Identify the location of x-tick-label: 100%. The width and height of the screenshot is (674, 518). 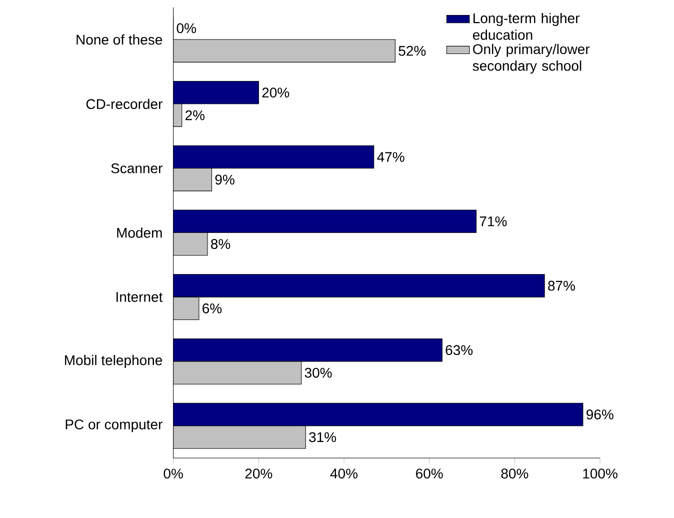
(600, 473).